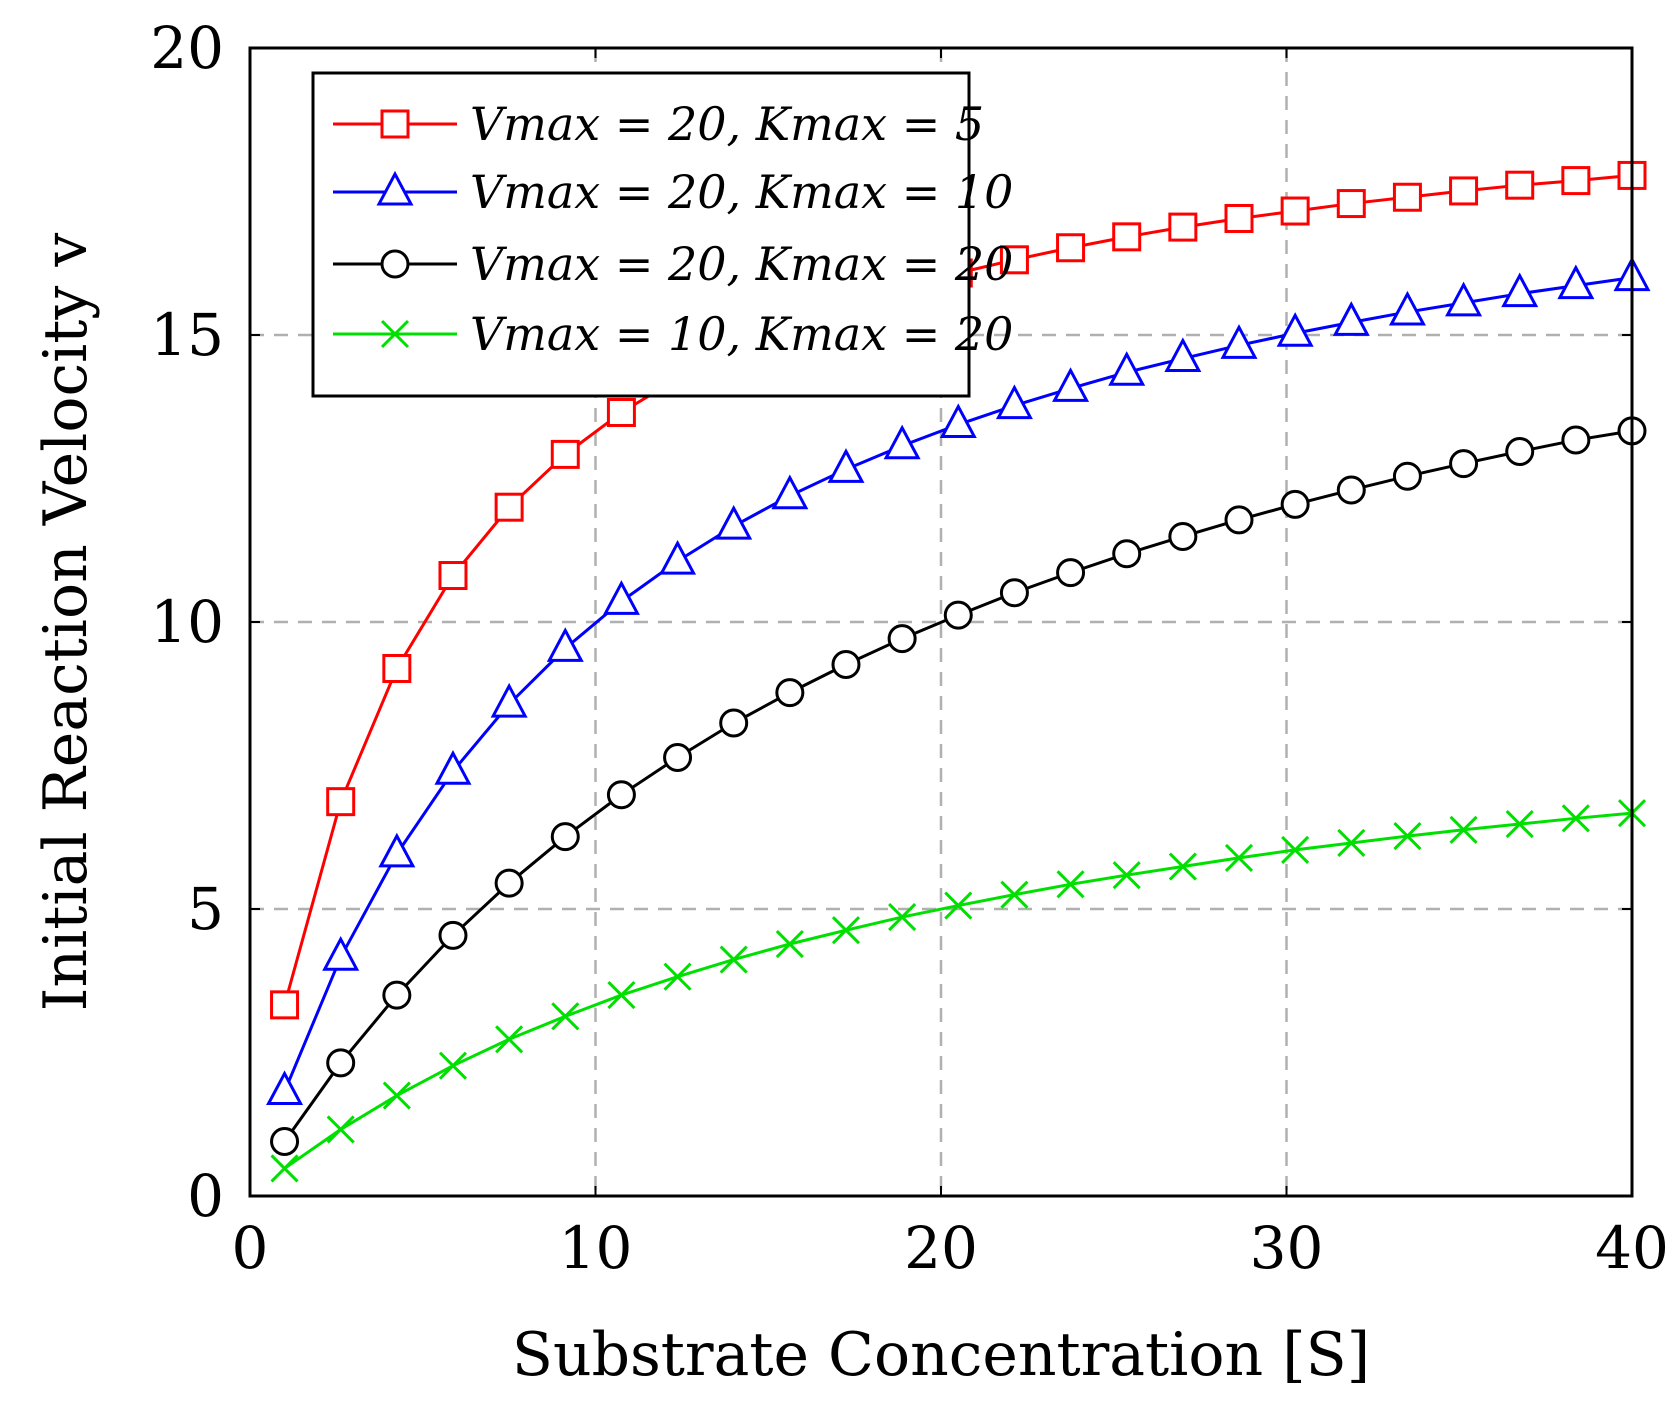 The height and width of the screenshot is (1413, 1672). What do you see at coordinates (727, 124) in the screenshot?
I see `legend-label: Vmax = 20, Kmax = 5` at bounding box center [727, 124].